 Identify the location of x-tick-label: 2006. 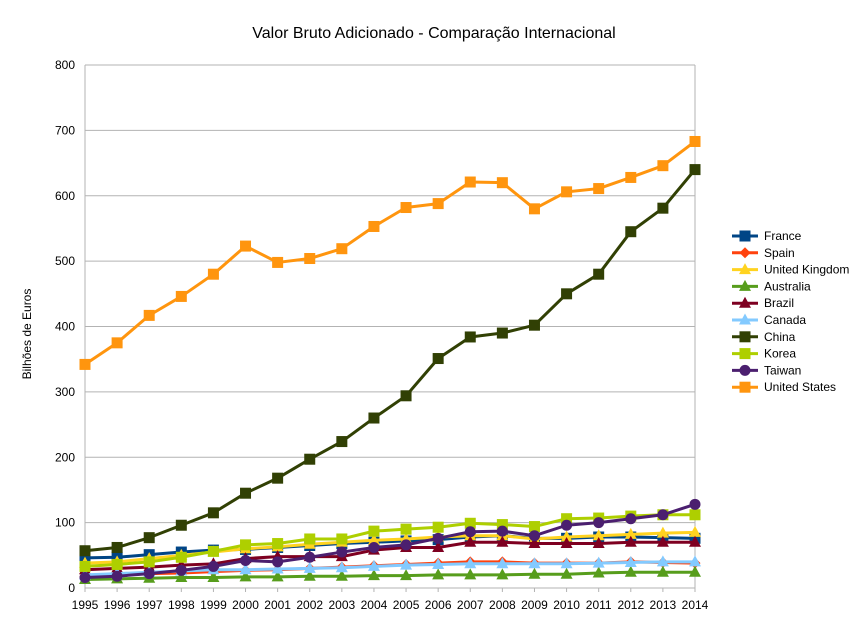
(438, 605).